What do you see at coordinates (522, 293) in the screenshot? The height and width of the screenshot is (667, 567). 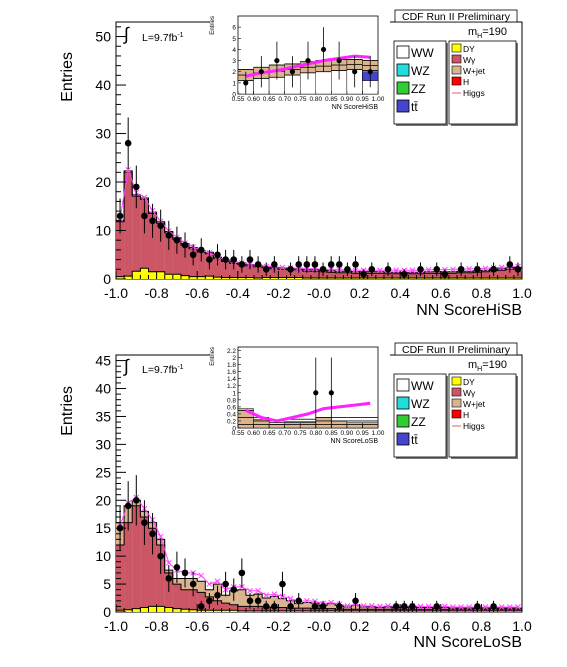 I see `x-tick-label-10: 1.0` at bounding box center [522, 293].